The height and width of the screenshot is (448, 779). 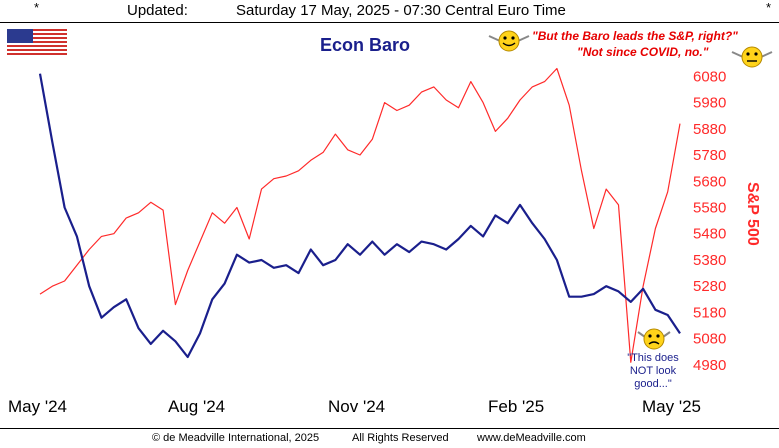 What do you see at coordinates (709, 260) in the screenshot?
I see `y-tick-label: 5380` at bounding box center [709, 260].